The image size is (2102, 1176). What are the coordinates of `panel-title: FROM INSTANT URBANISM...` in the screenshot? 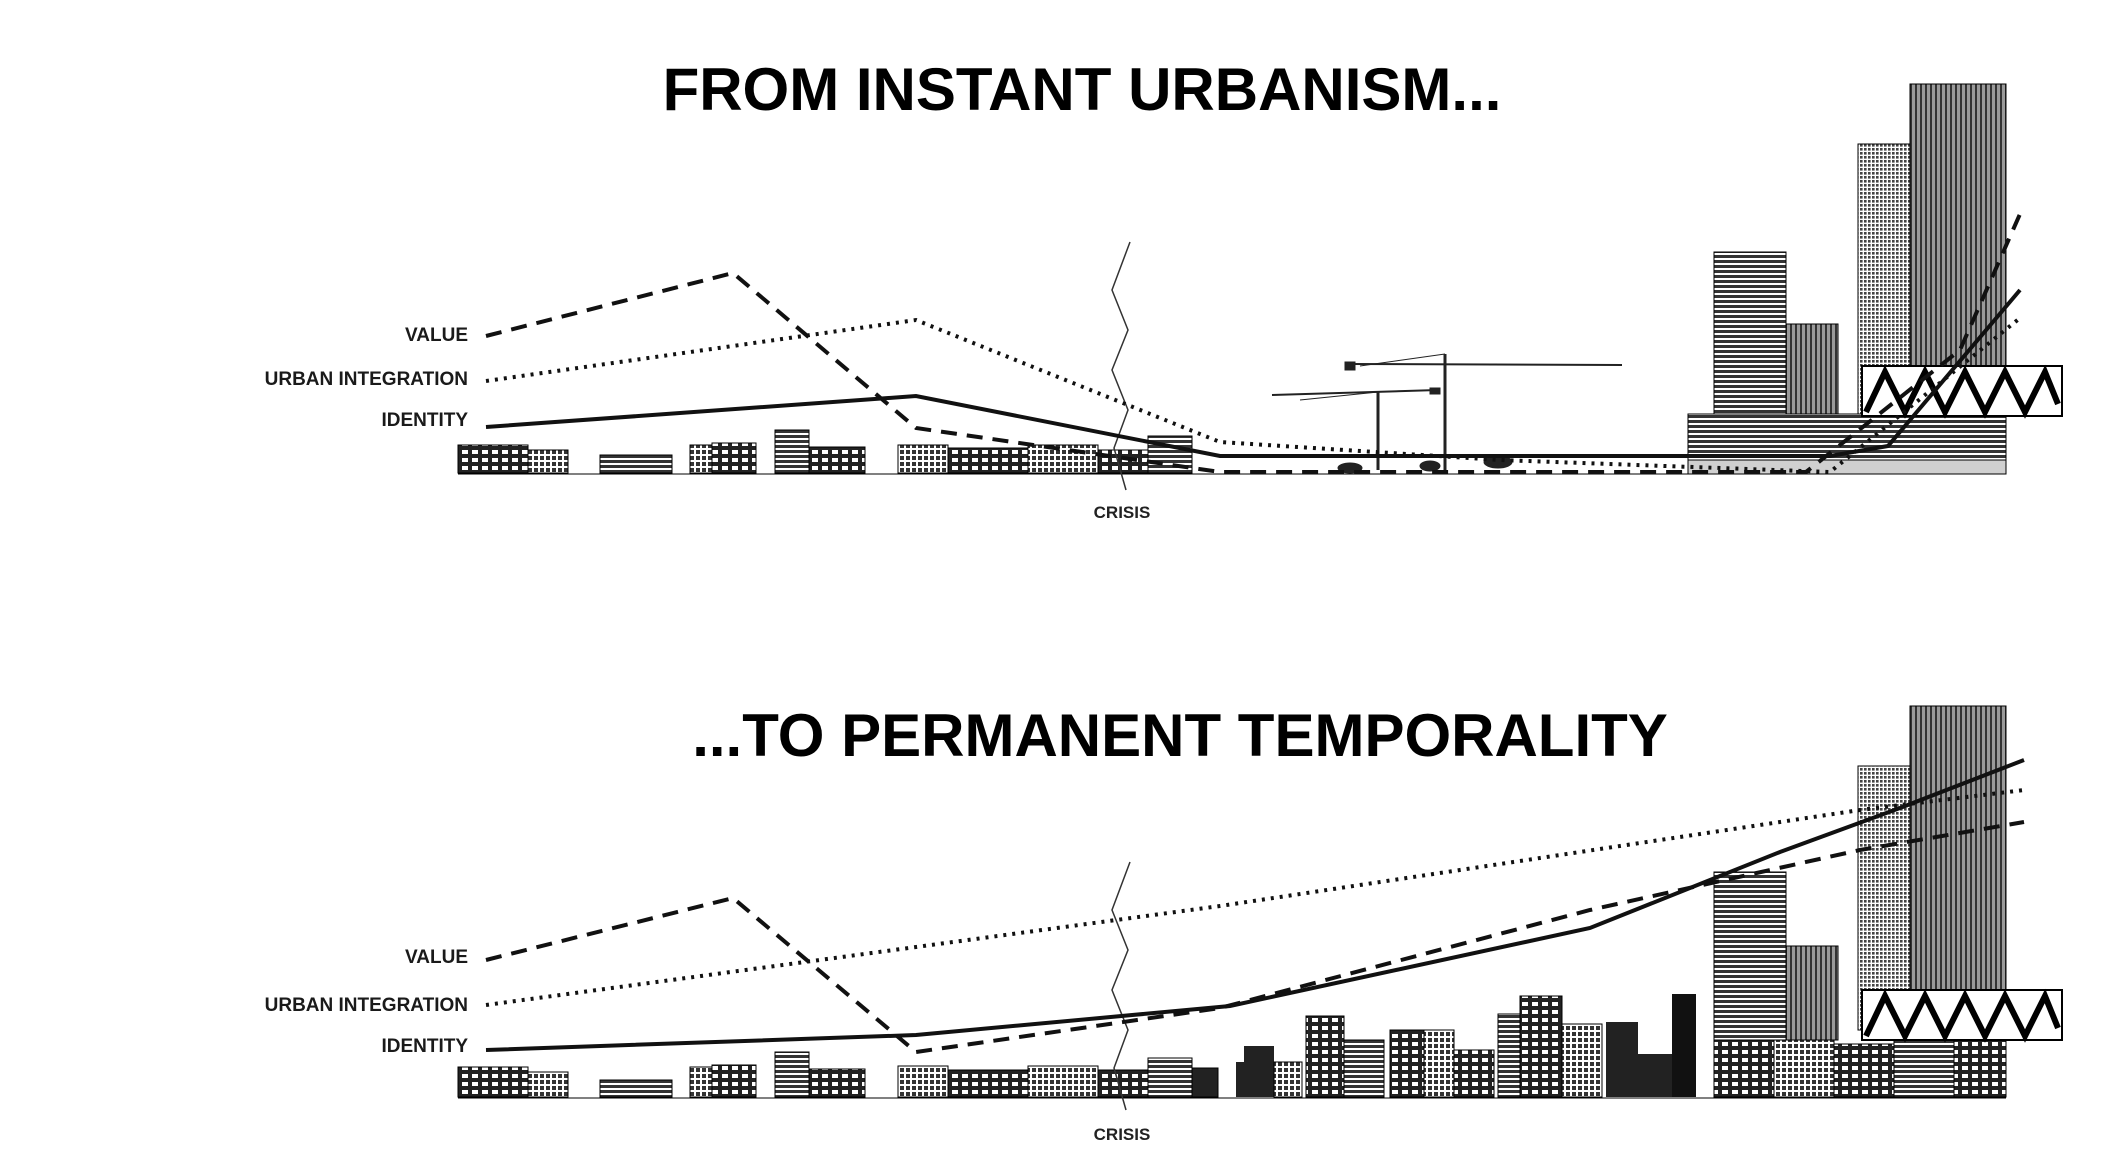 It's located at (1082, 89).